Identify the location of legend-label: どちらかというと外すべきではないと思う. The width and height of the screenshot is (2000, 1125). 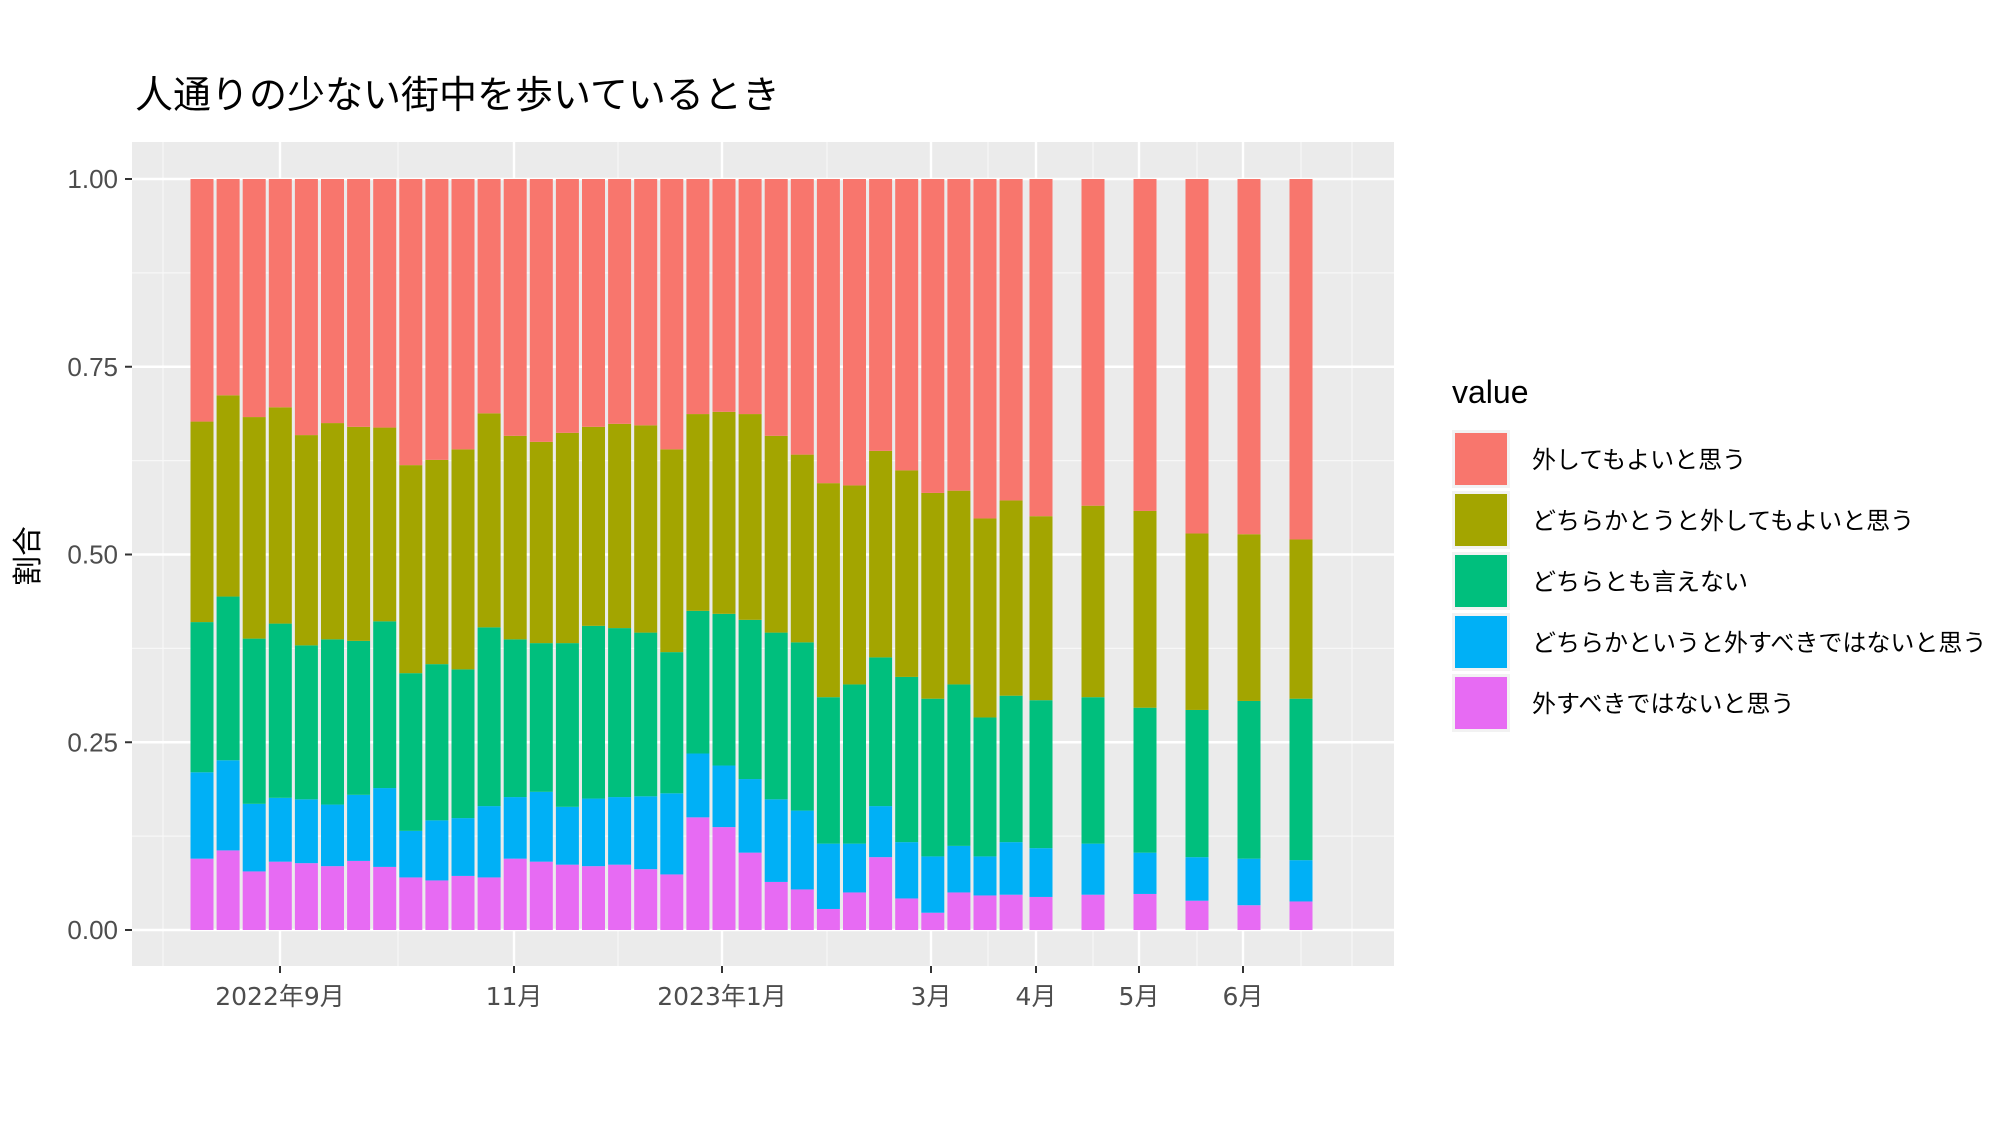
(1759, 643).